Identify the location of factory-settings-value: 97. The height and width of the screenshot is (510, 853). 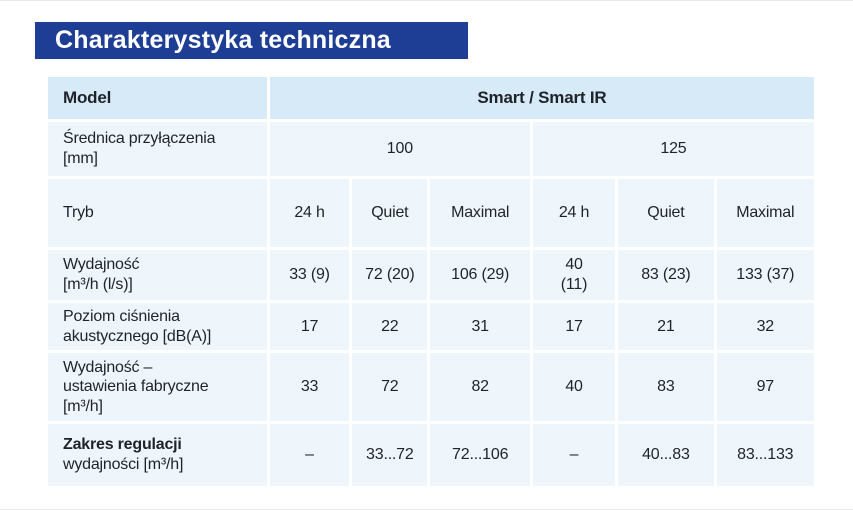
(765, 387).